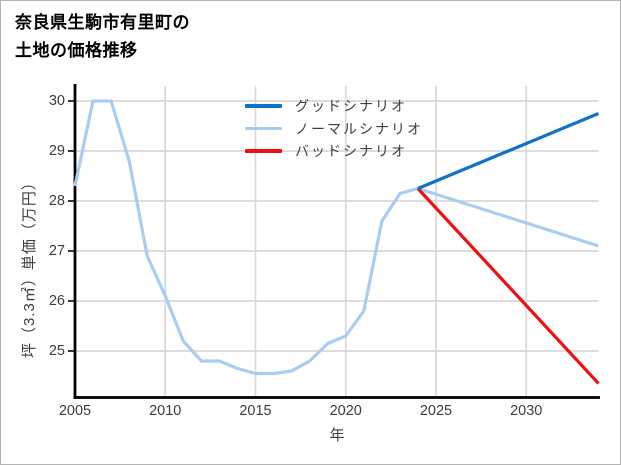  What do you see at coordinates (75, 411) in the screenshot?
I see `x-tick-label: 2005` at bounding box center [75, 411].